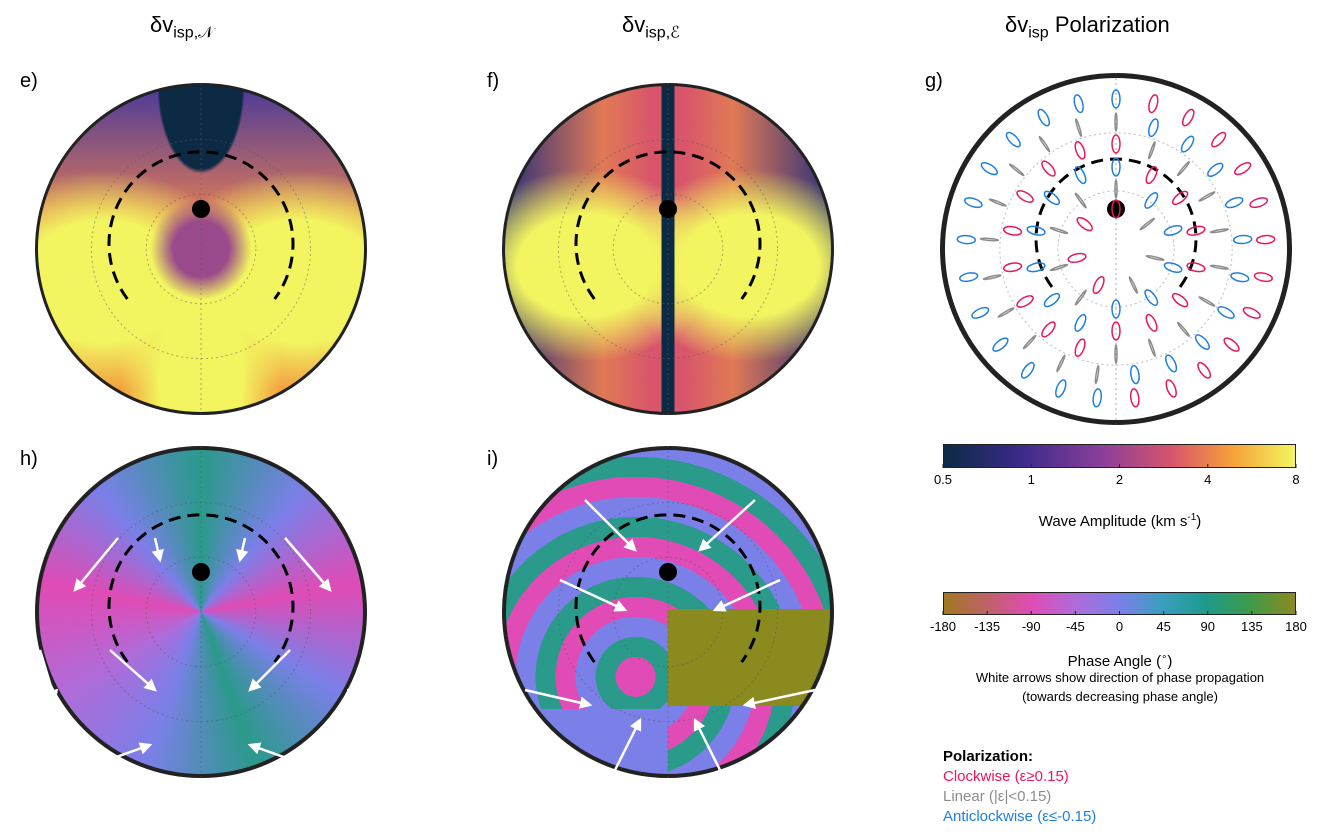 The image size is (1326, 835). What do you see at coordinates (493, 459) in the screenshot?
I see `panel-label: i)` at bounding box center [493, 459].